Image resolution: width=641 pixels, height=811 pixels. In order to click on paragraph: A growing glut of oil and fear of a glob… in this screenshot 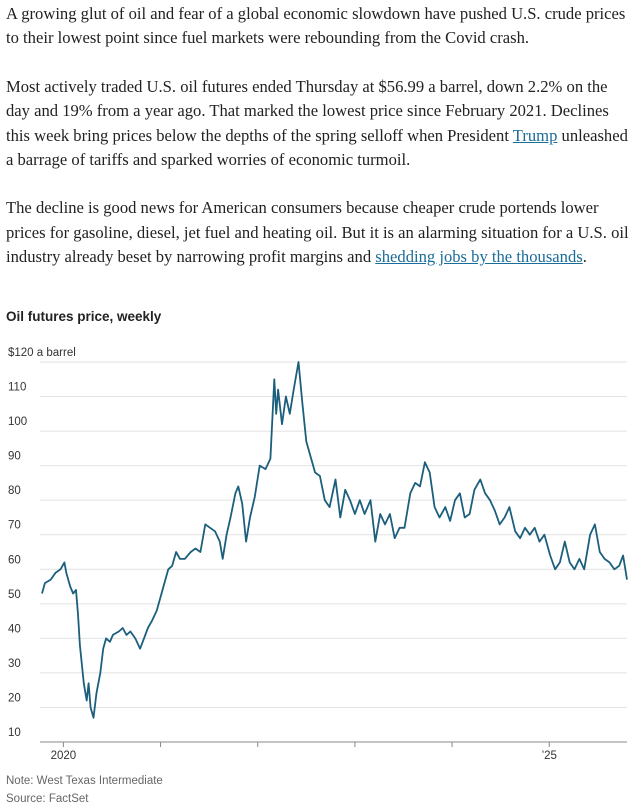, I will do `click(320, 26)`.